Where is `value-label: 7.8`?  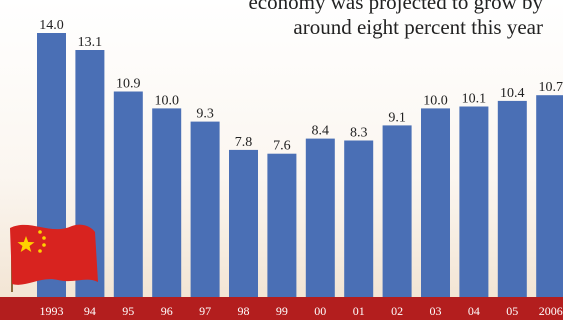 value-label: 7.8 is located at coordinates (244, 142).